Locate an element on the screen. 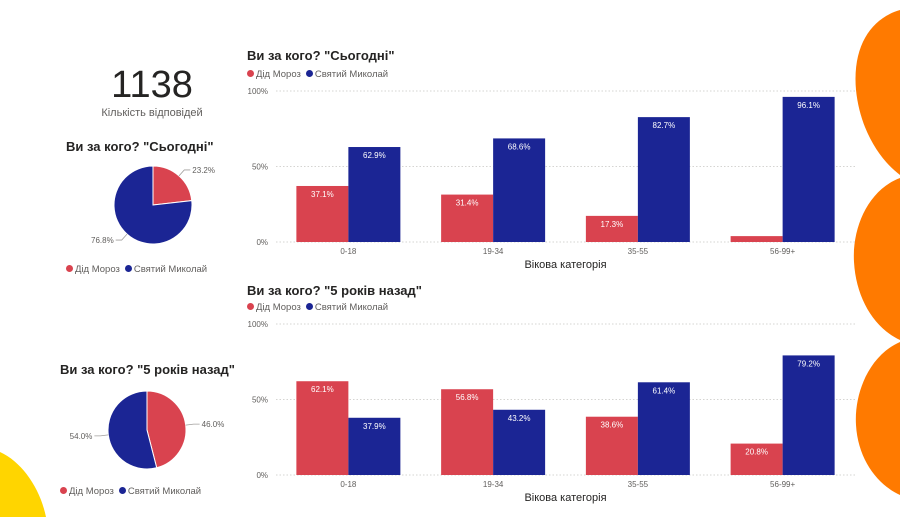 The image size is (900, 517). pie-today-title: Ви за кого? "Сьогодні" is located at coordinates (140, 146).